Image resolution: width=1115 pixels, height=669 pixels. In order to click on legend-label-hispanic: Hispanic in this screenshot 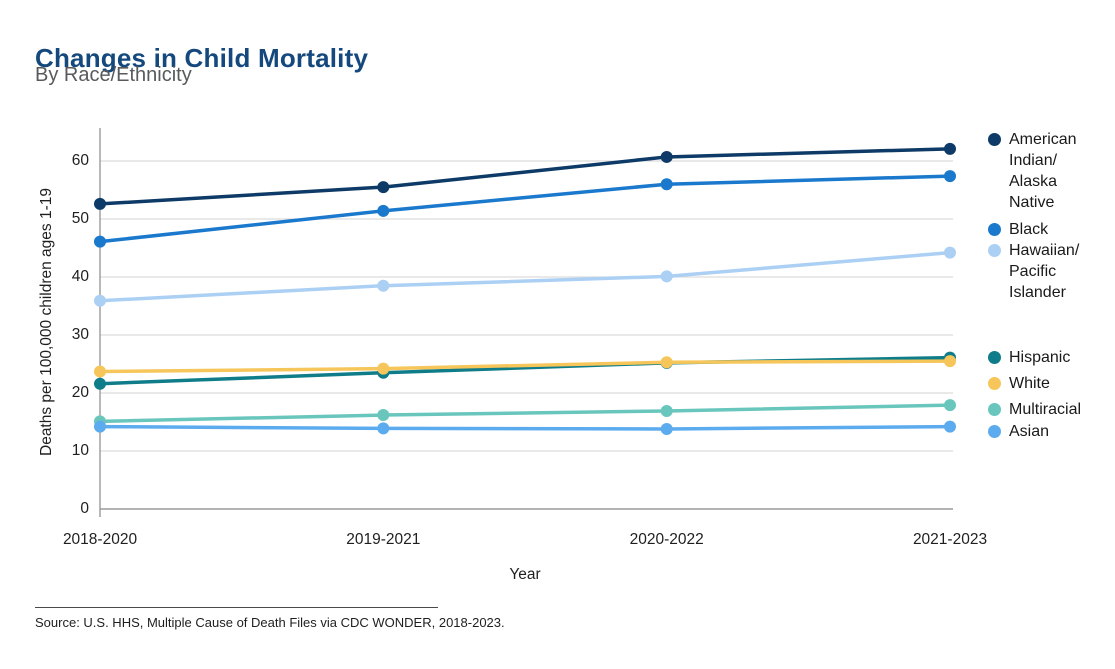, I will do `click(1040, 357)`.